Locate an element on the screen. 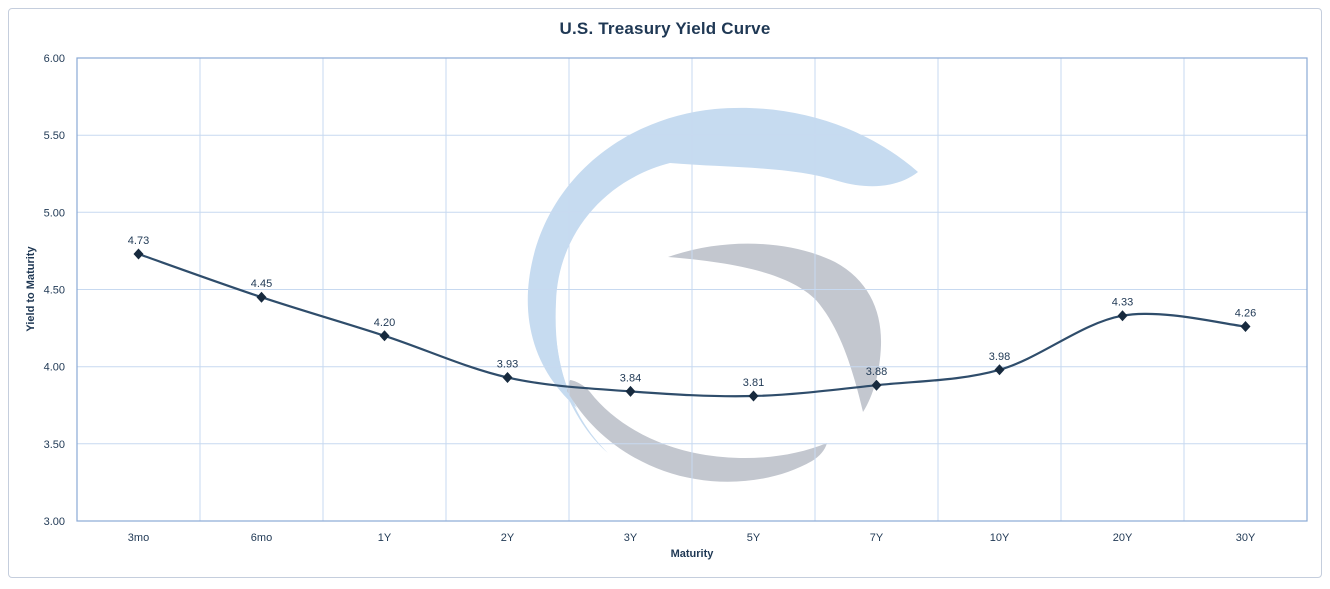 Image resolution: width=1330 pixels, height=589 pixels. y-tick-label: 4.00 is located at coordinates (54, 368).